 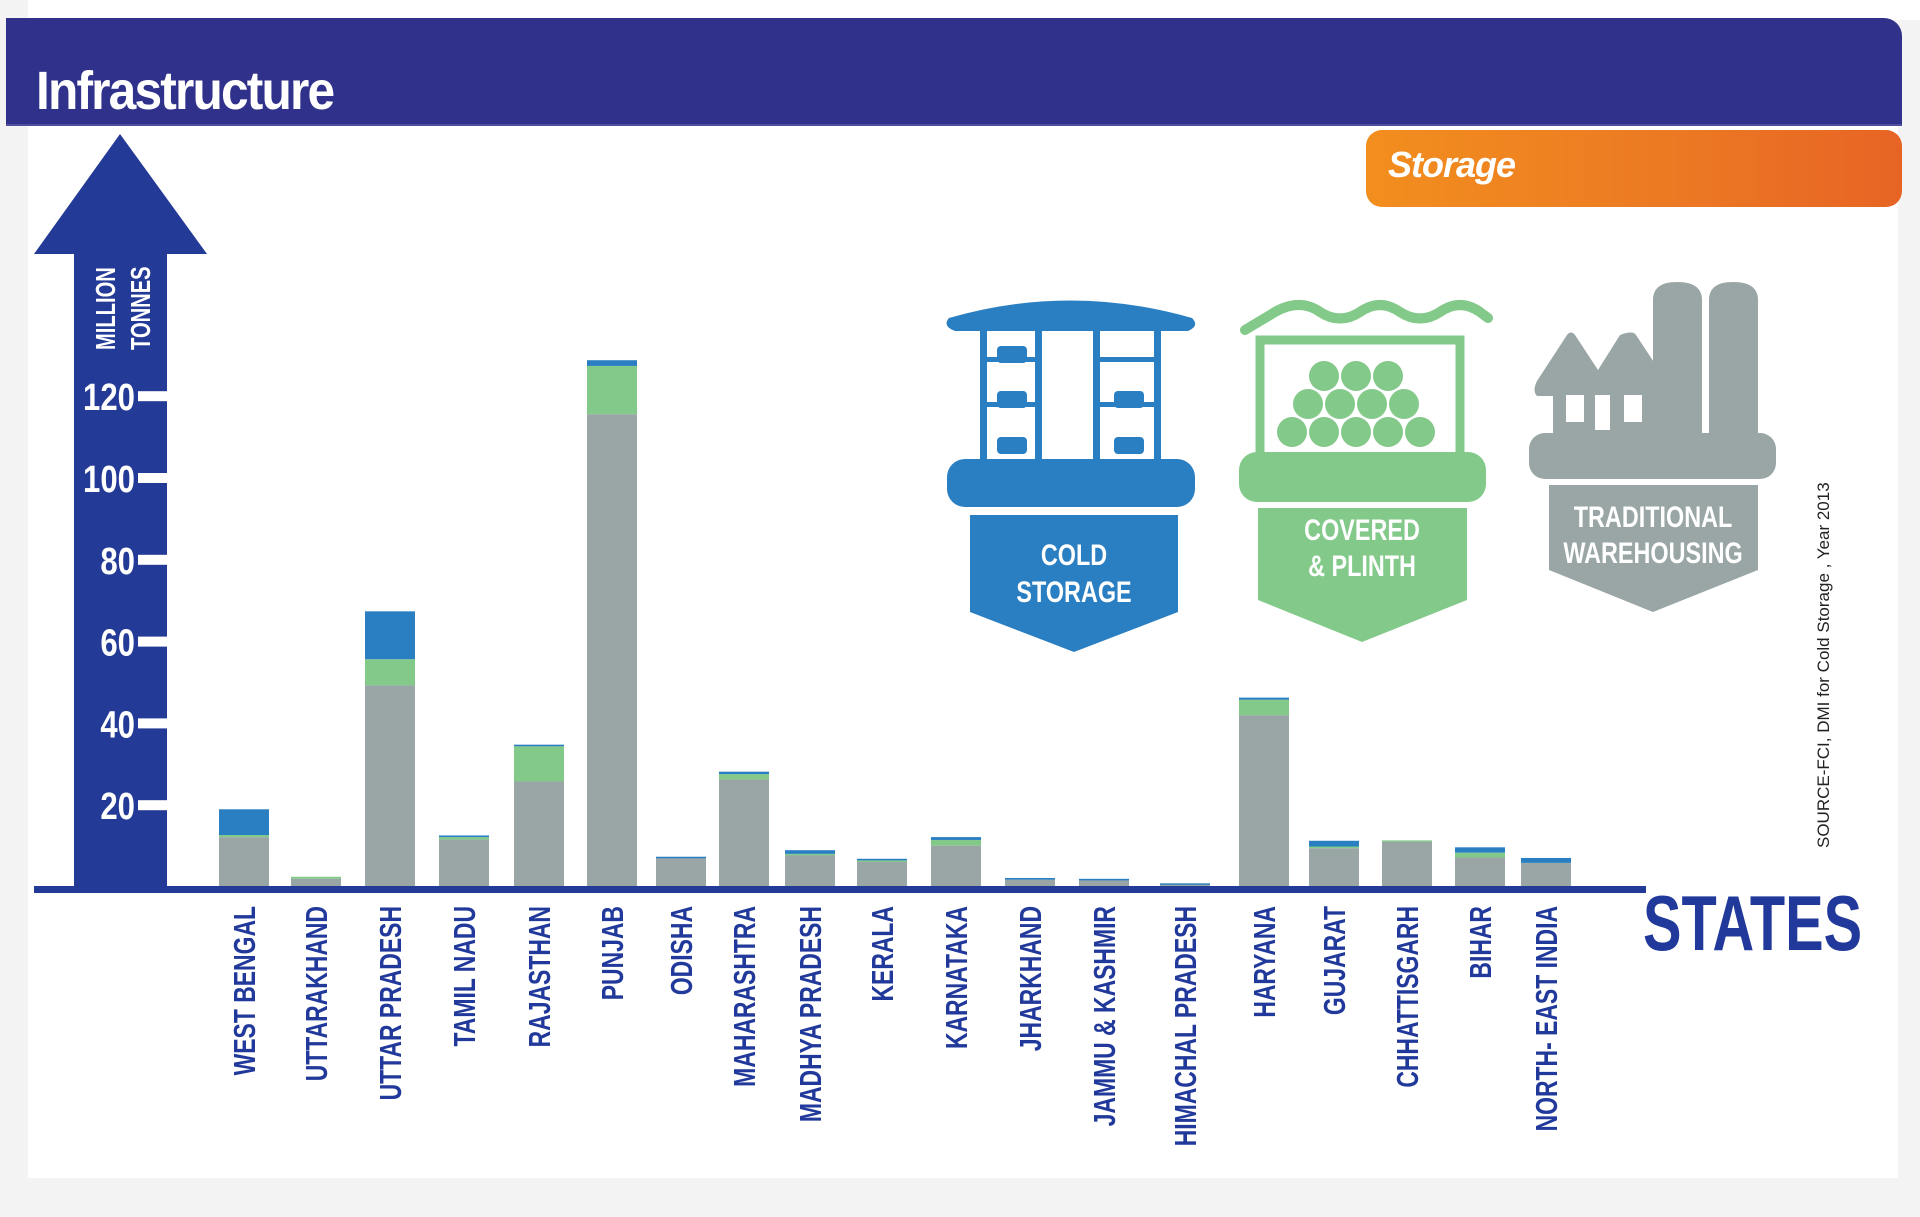 What do you see at coordinates (1653, 548) in the screenshot?
I see `traditional-shield` at bounding box center [1653, 548].